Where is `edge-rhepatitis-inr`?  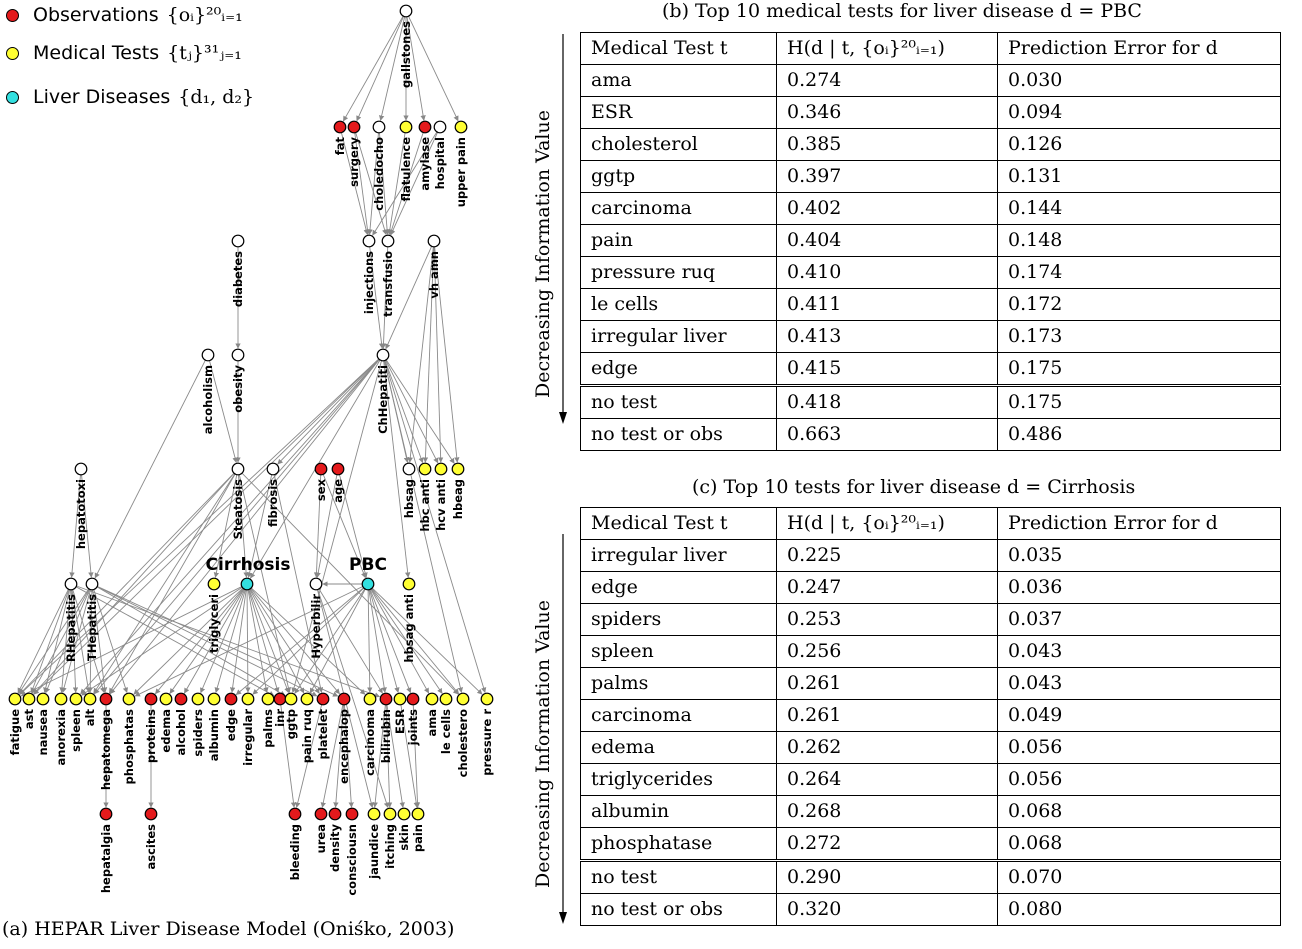 edge-rhepatitis-inr is located at coordinates (175, 641).